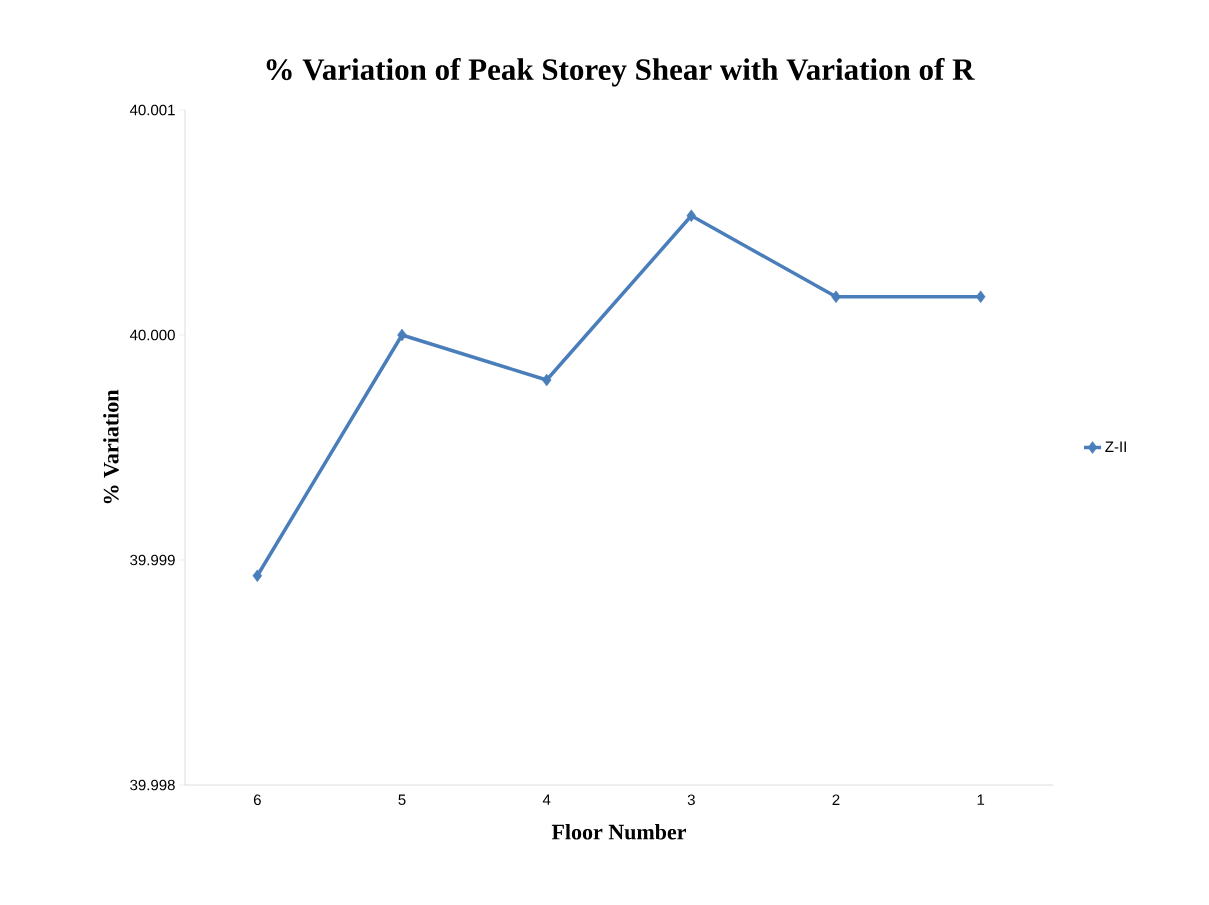 The height and width of the screenshot is (905, 1209). What do you see at coordinates (619, 832) in the screenshot?
I see `x-axis-title: Floor Number` at bounding box center [619, 832].